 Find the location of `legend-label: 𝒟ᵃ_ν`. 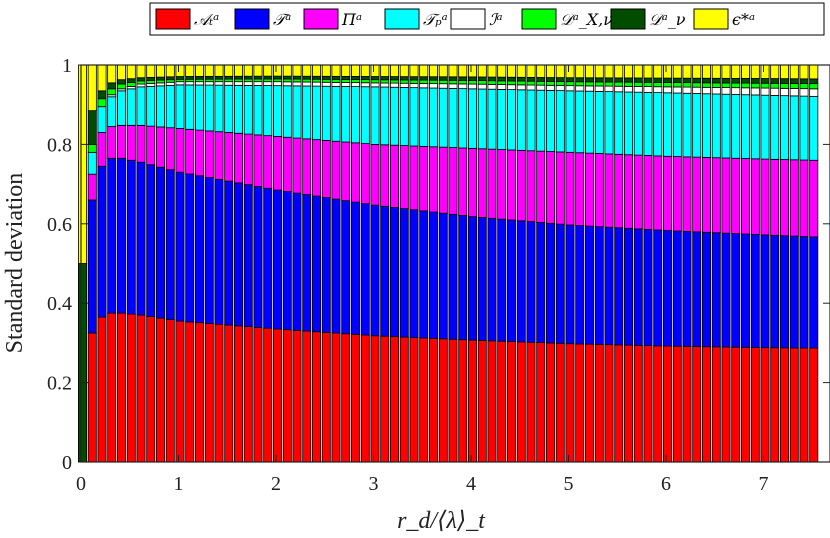

legend-label: 𝒟ᵃ_ν is located at coordinates (667, 19).